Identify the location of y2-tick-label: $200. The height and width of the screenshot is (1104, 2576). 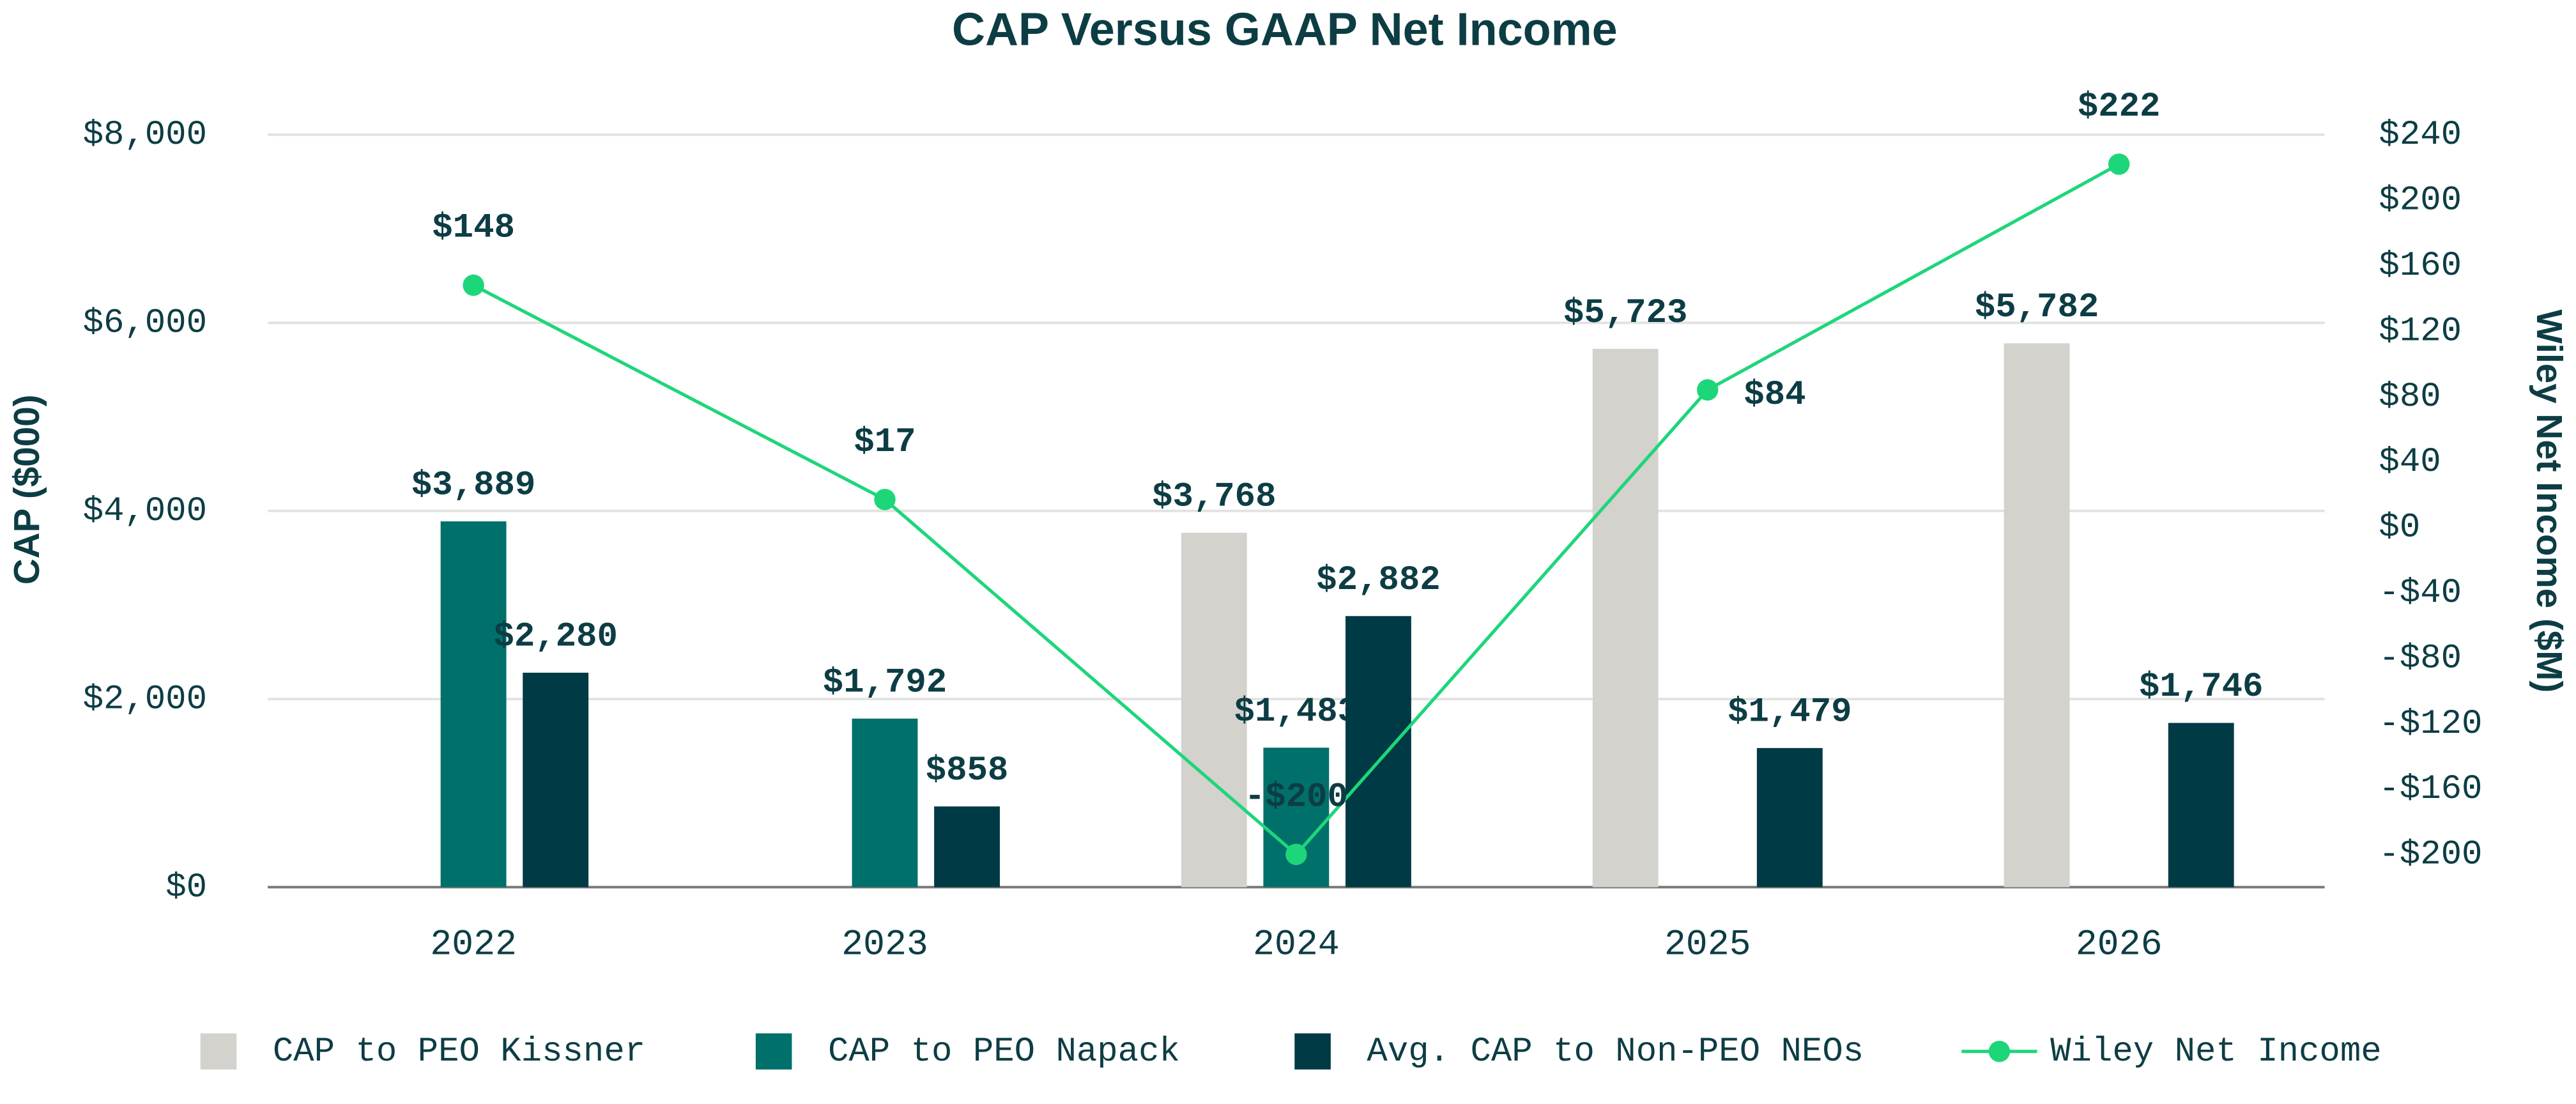
(2420, 200).